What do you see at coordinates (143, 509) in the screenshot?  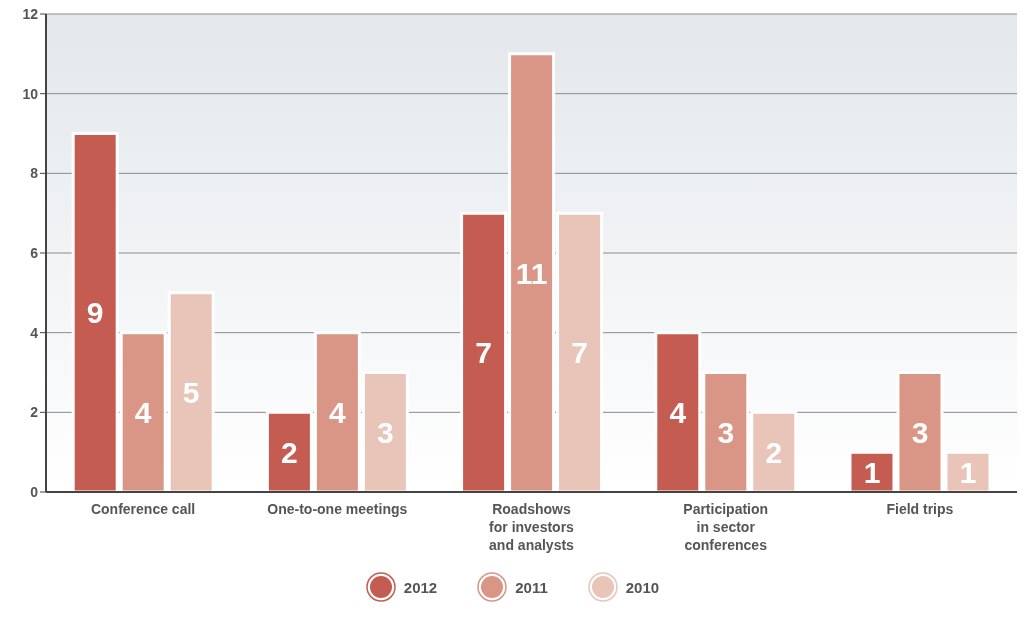 I see `x-tick-label: Conference call` at bounding box center [143, 509].